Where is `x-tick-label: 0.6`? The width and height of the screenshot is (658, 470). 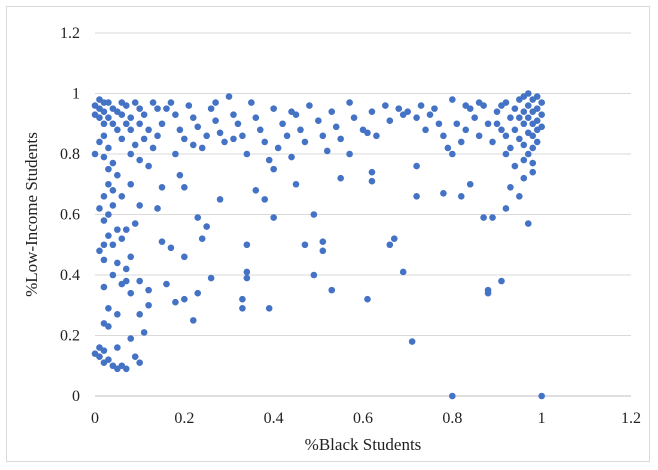
x-tick-label: 0.6 is located at coordinates (363, 418).